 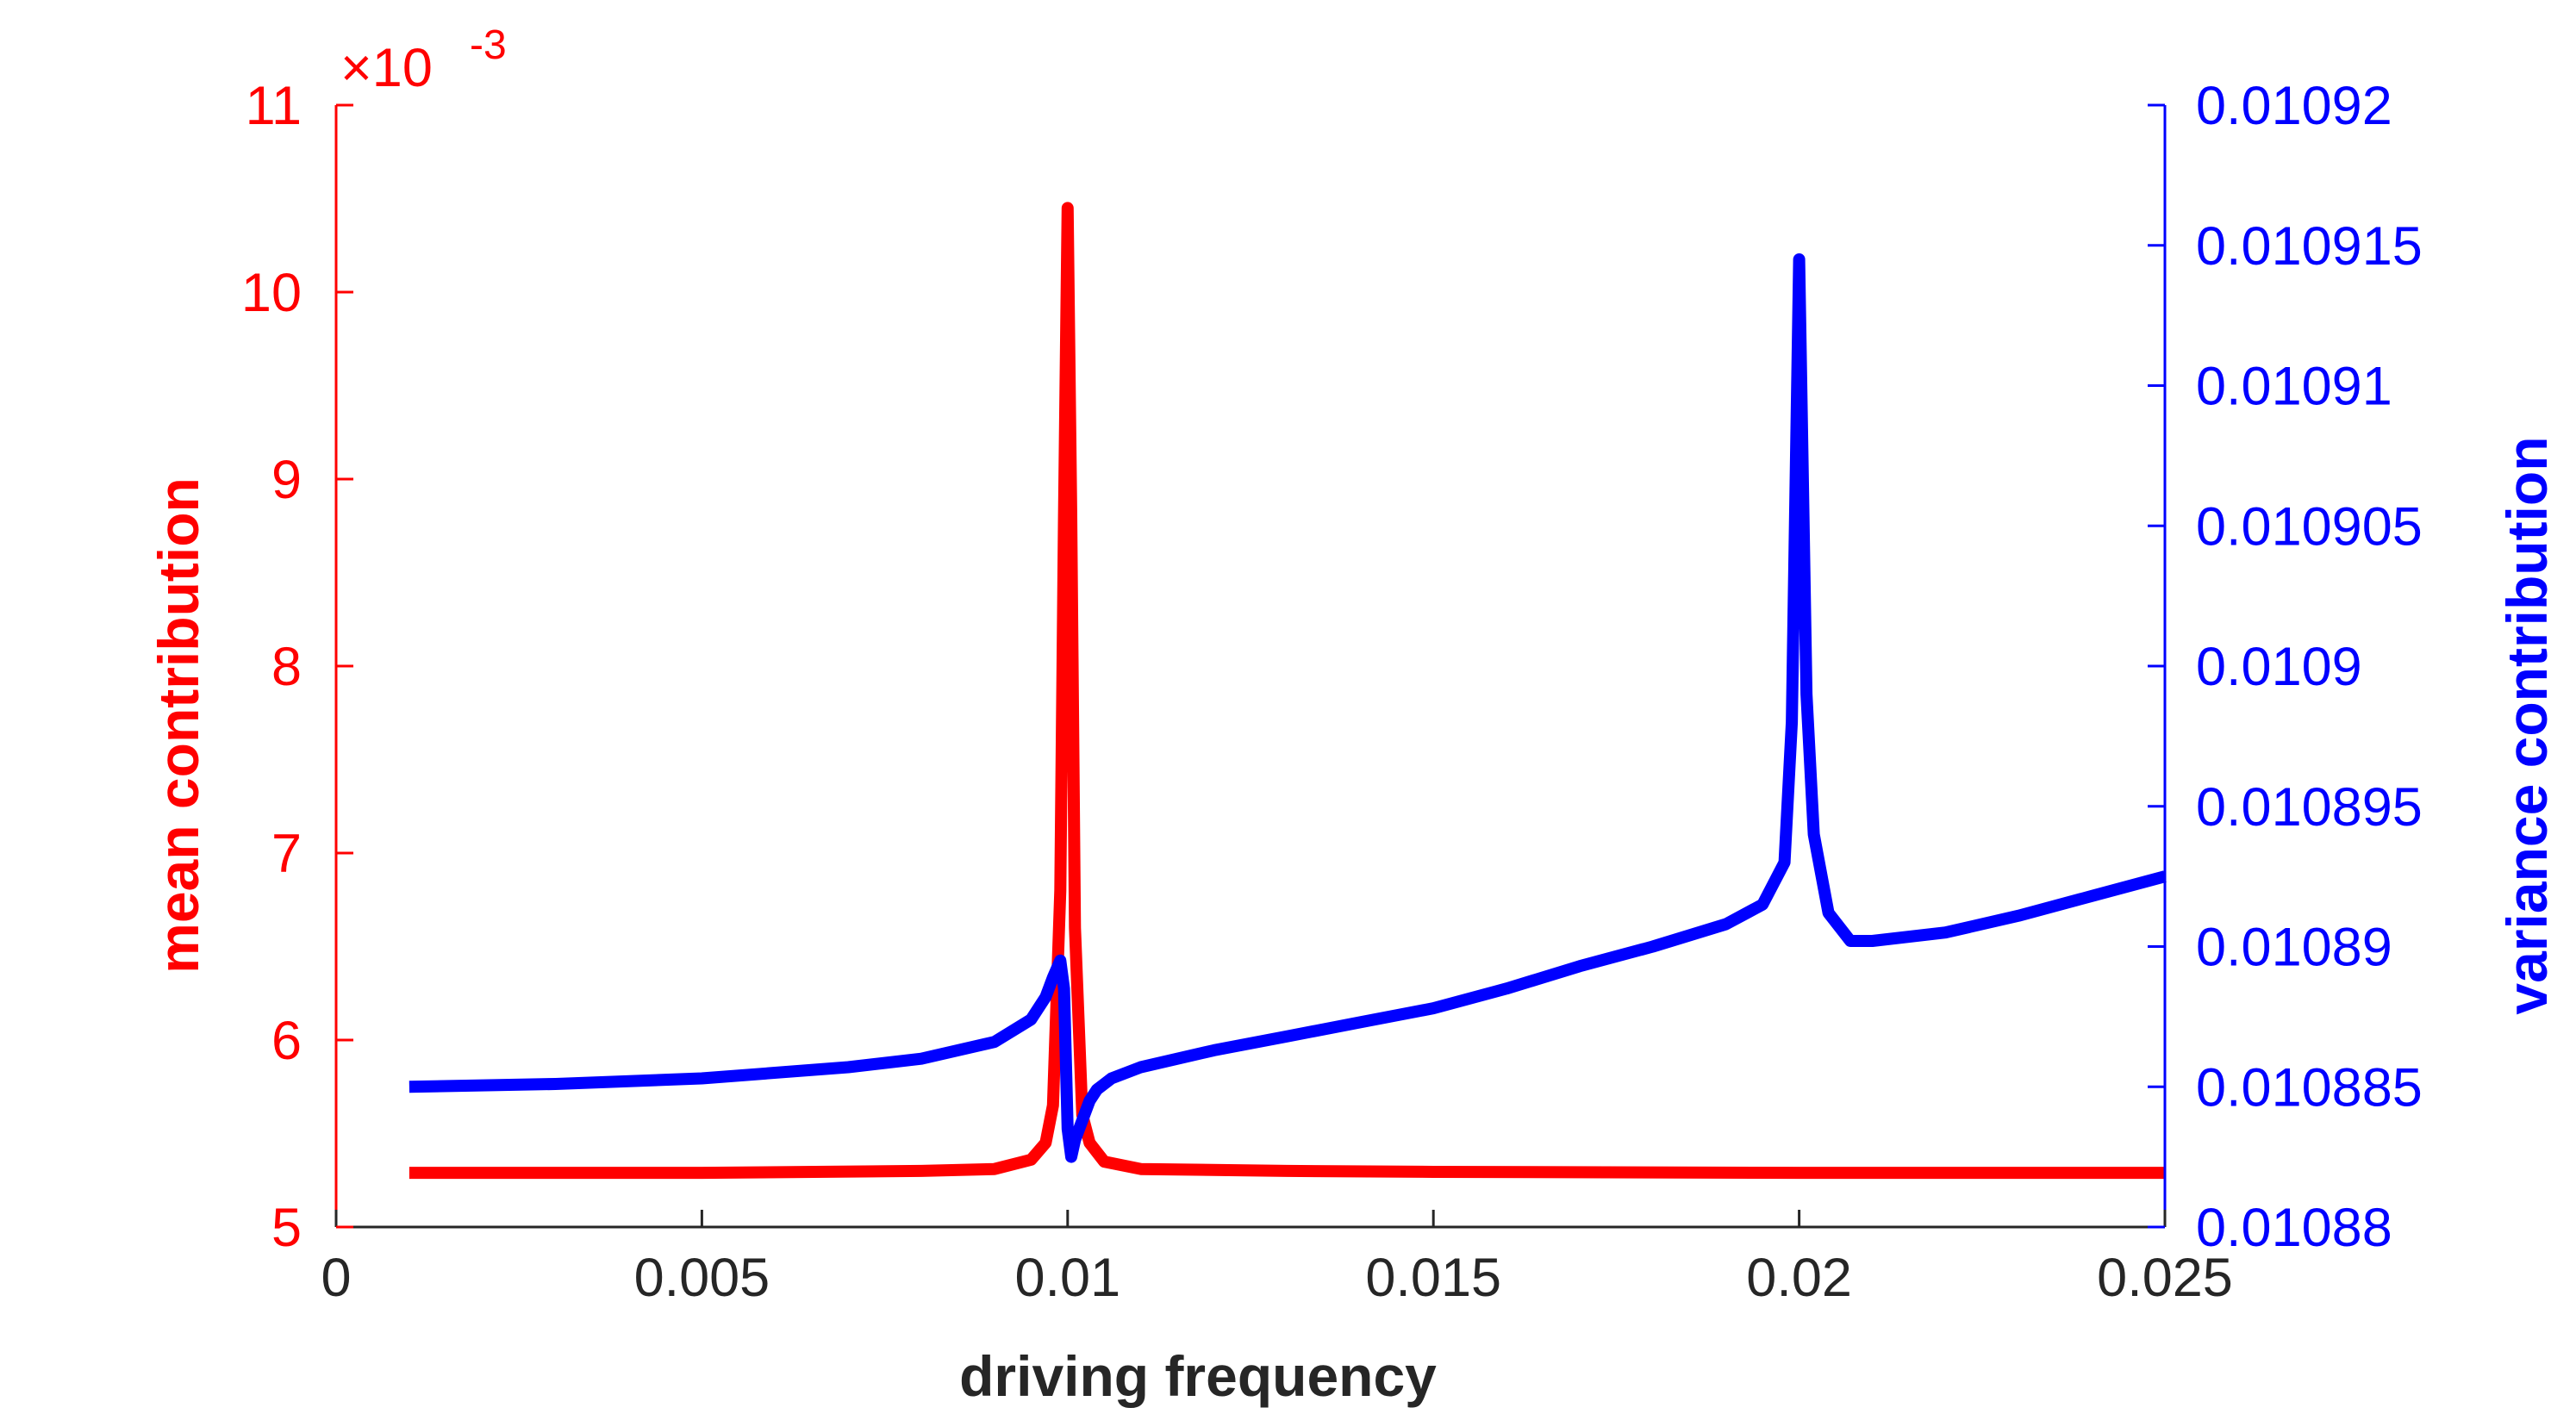 I want to click on x-tick-label: 0.02, so click(x=1799, y=1278).